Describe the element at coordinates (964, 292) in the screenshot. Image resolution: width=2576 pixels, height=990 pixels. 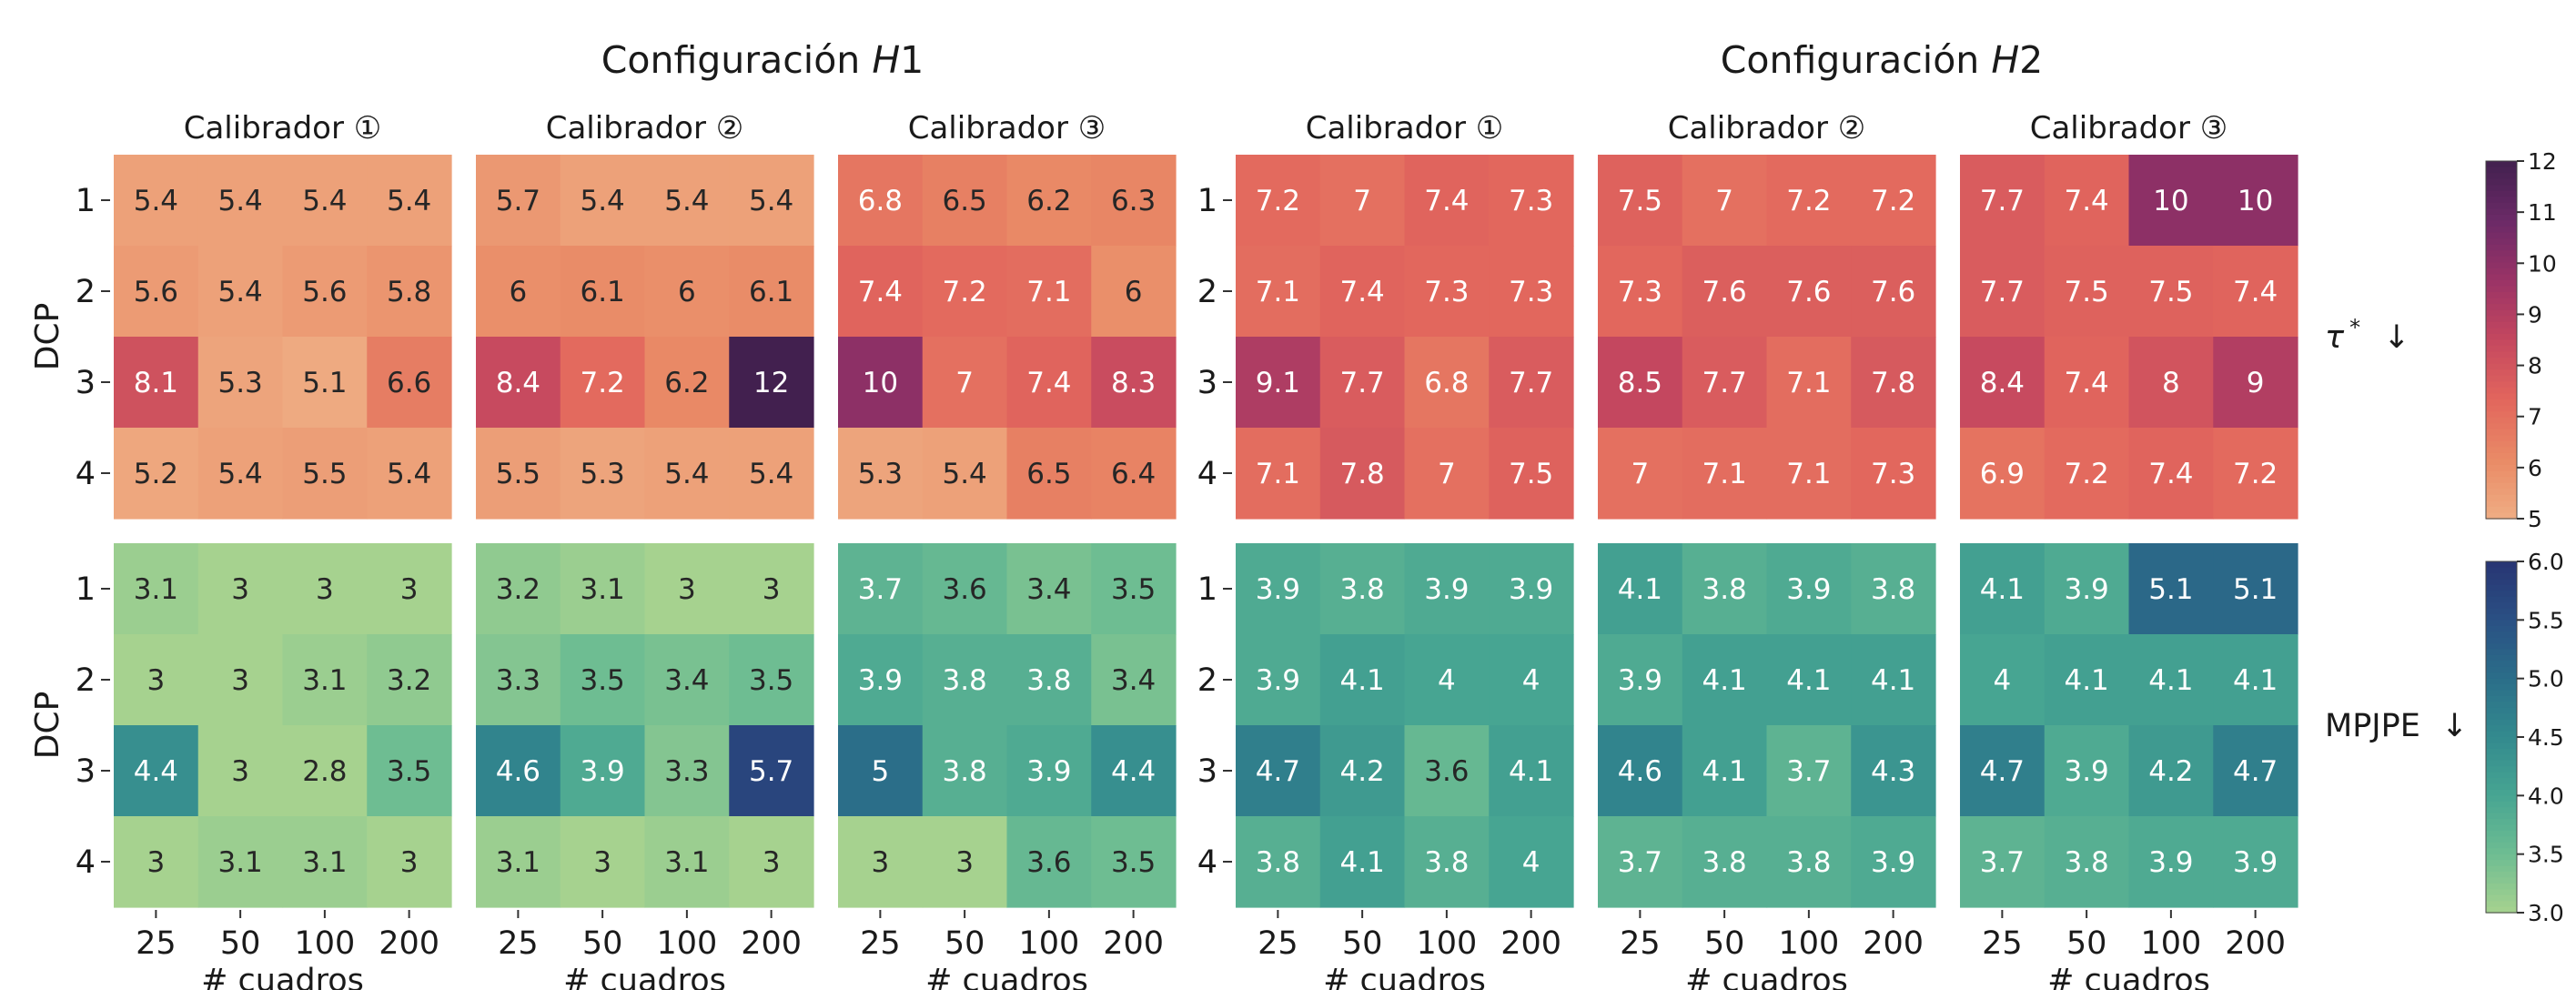
I see `cell-value-label: 7.2` at that location.